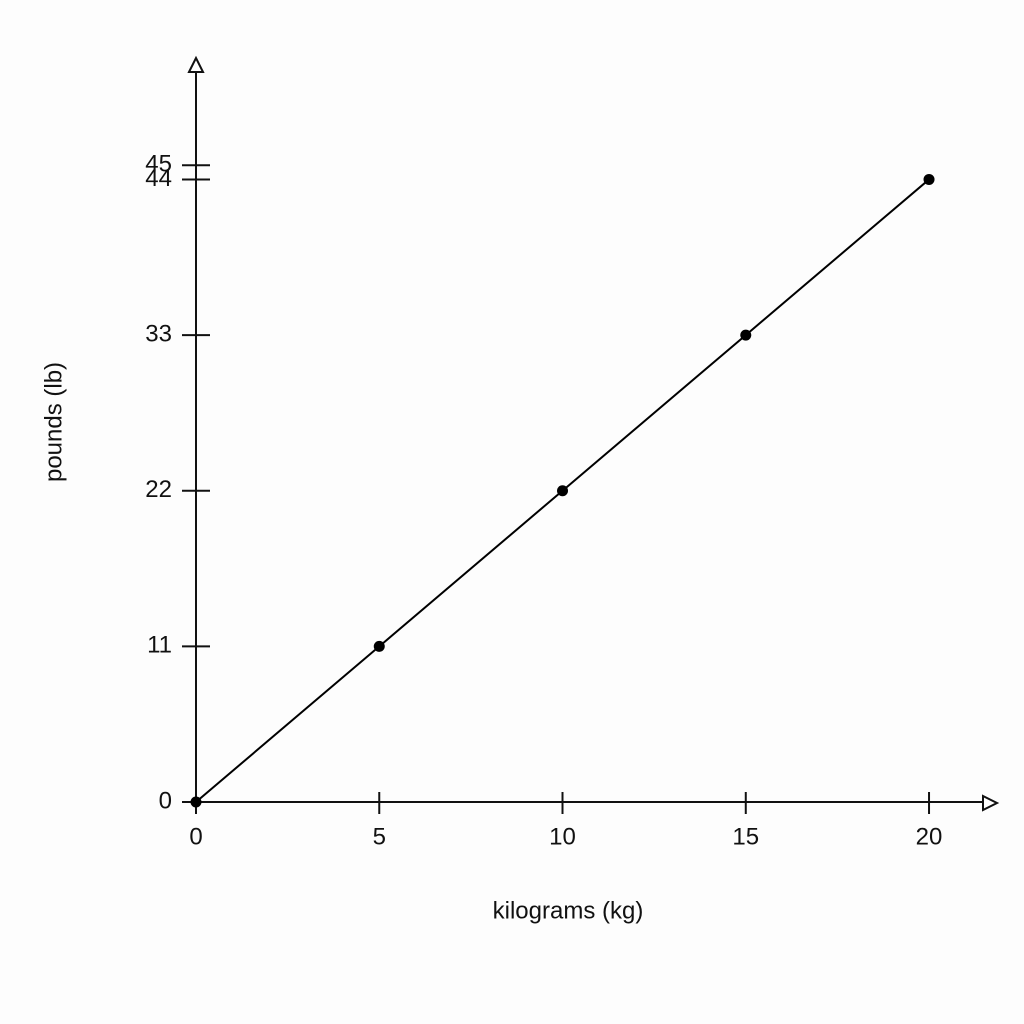 This screenshot has width=1024, height=1024. What do you see at coordinates (159, 645) in the screenshot?
I see `y-tick-label: 11` at bounding box center [159, 645].